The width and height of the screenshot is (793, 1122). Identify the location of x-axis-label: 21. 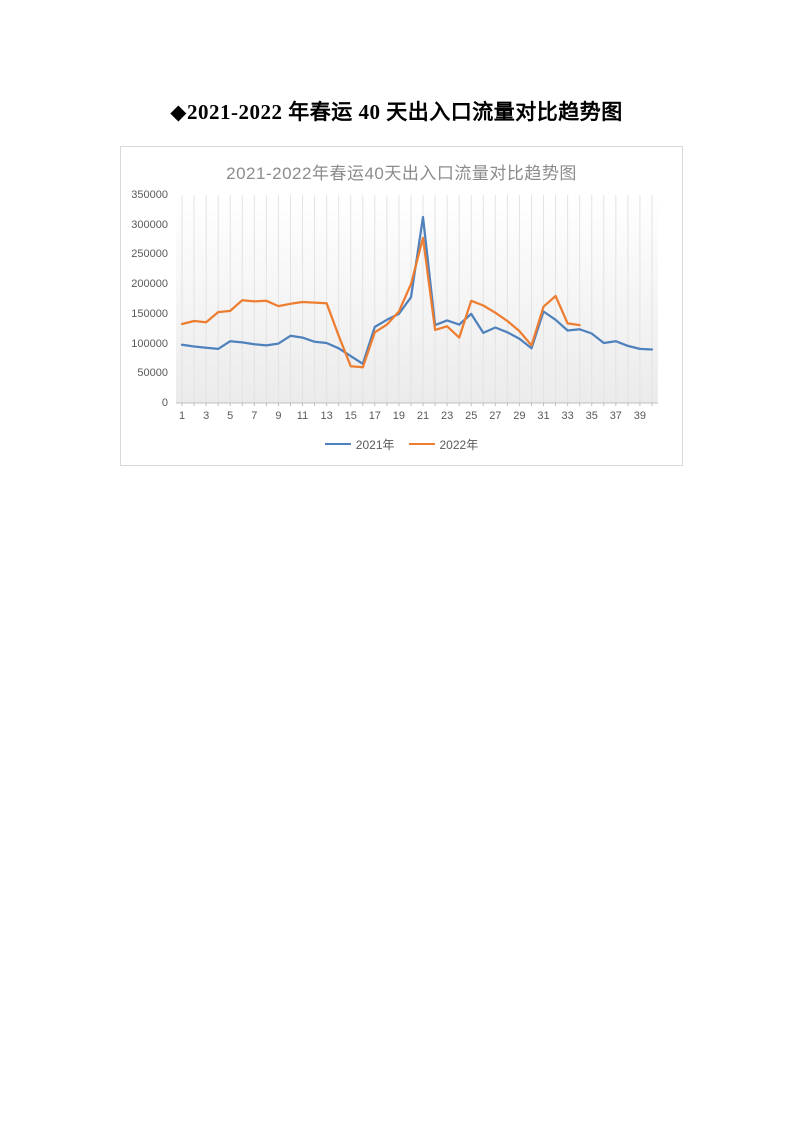
(423, 416).